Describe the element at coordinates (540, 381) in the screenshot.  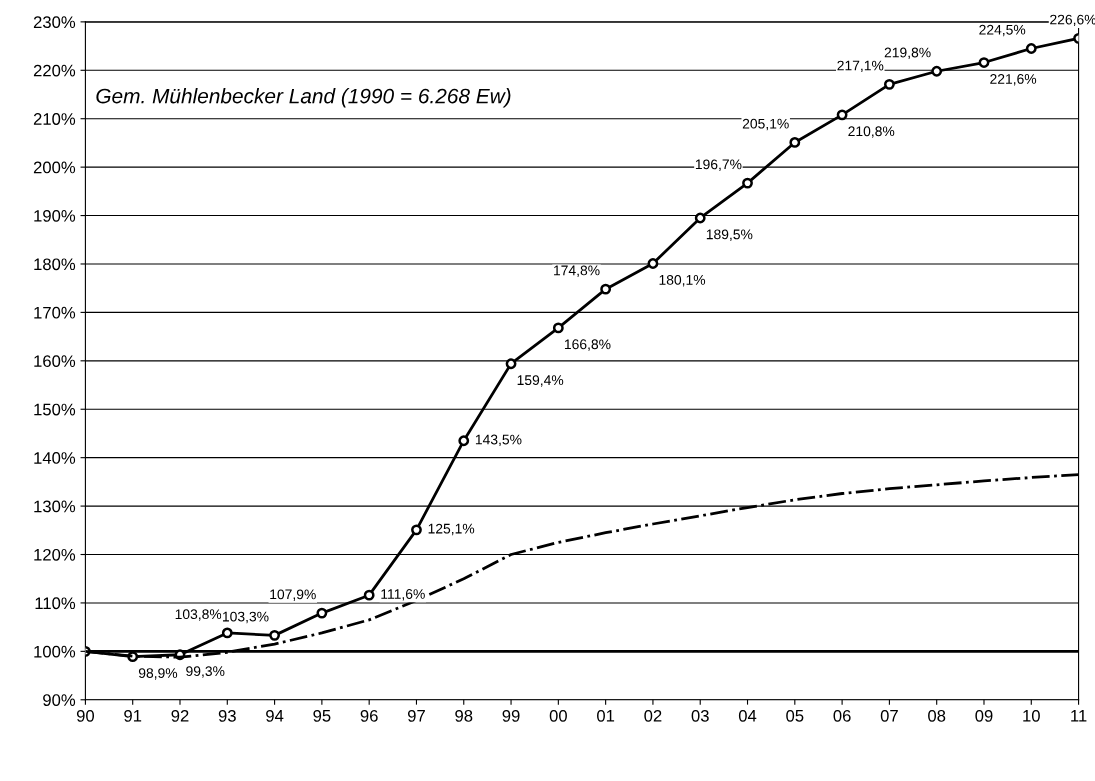
I see `data-label: 159,4%` at that location.